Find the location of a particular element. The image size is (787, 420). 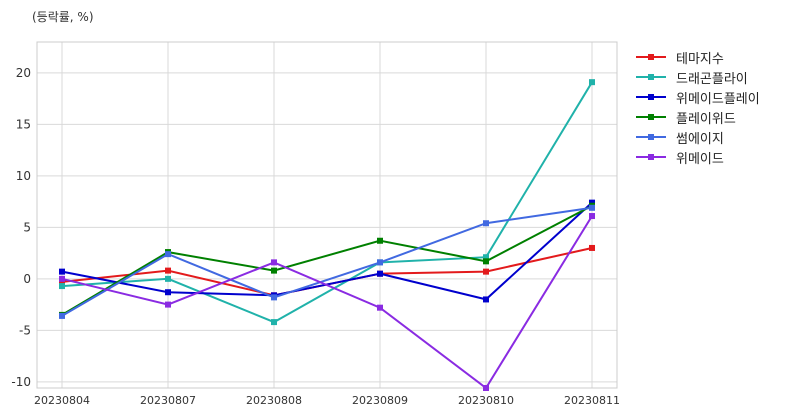

legend-label: 테마지수 is located at coordinates (700, 59).